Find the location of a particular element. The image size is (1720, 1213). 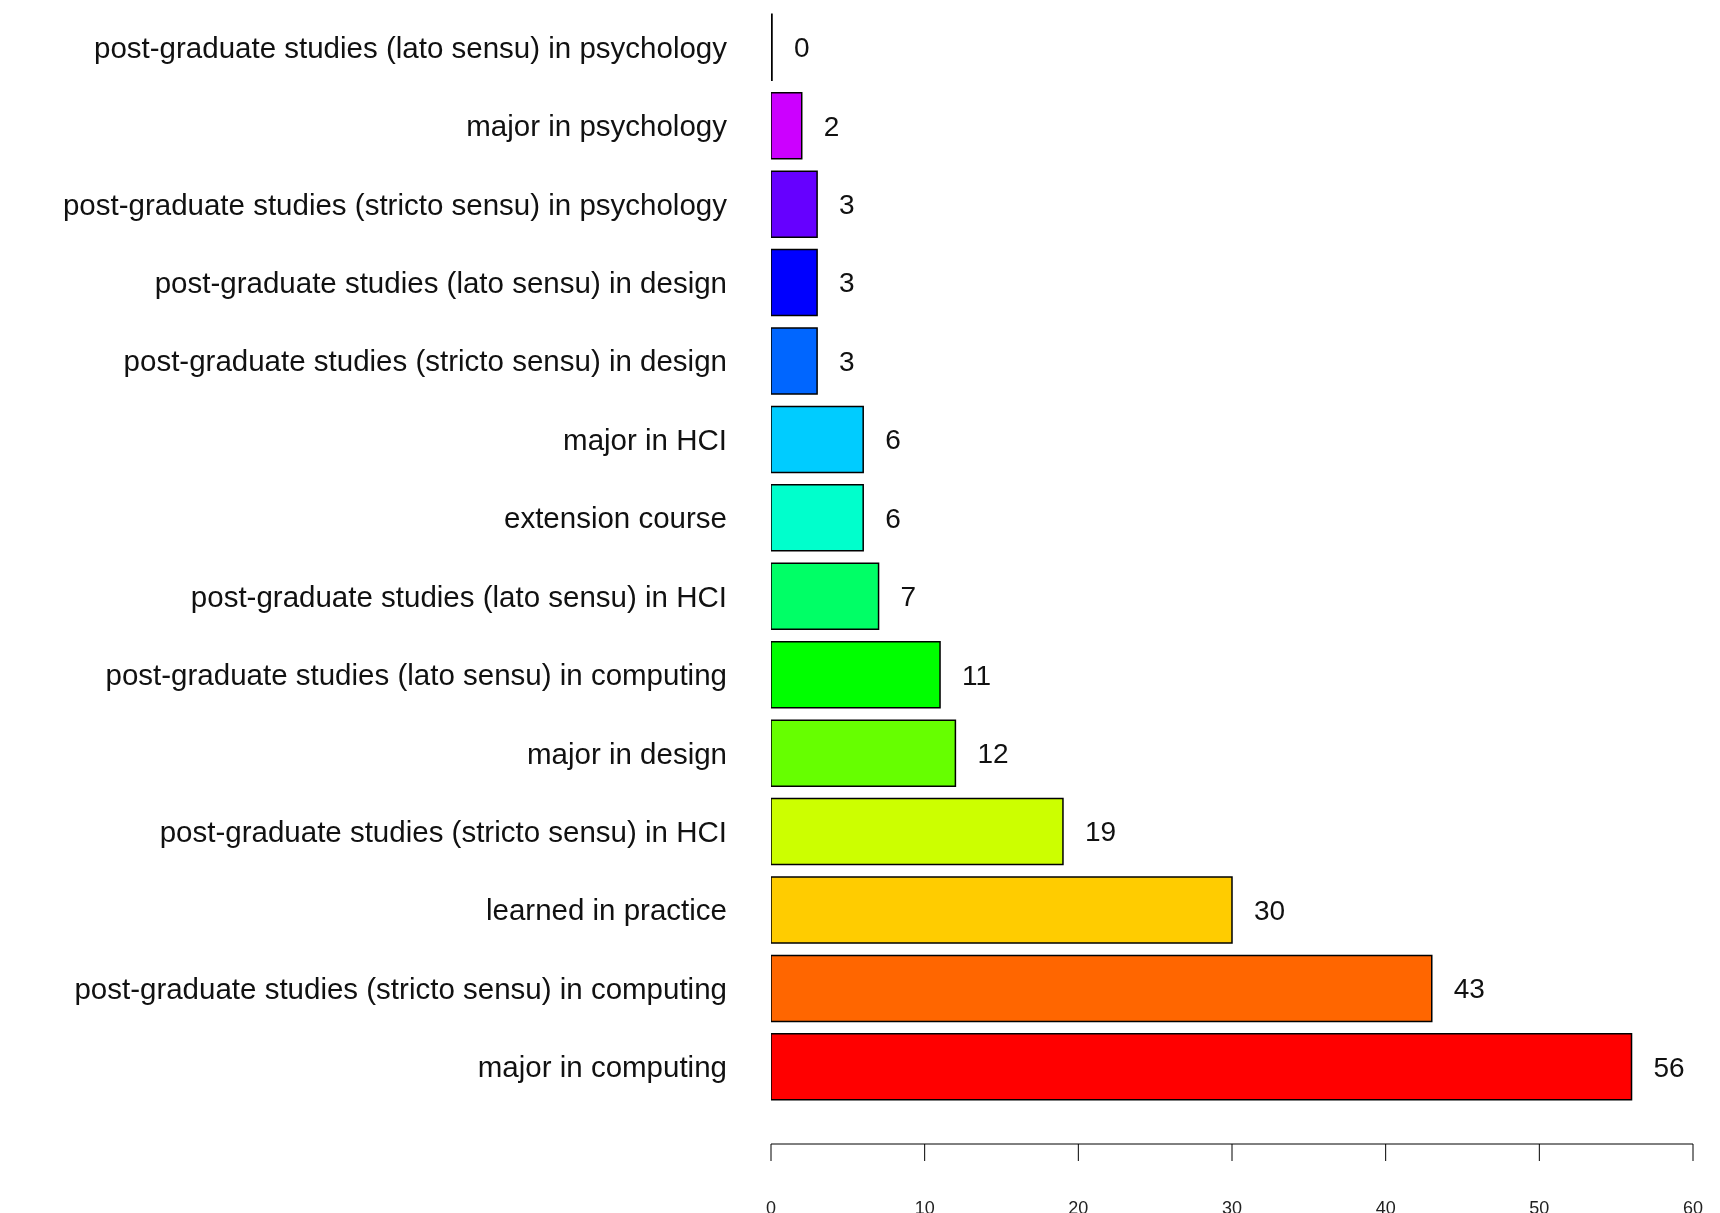

x-tick-label: 40 is located at coordinates (1385, 1205).